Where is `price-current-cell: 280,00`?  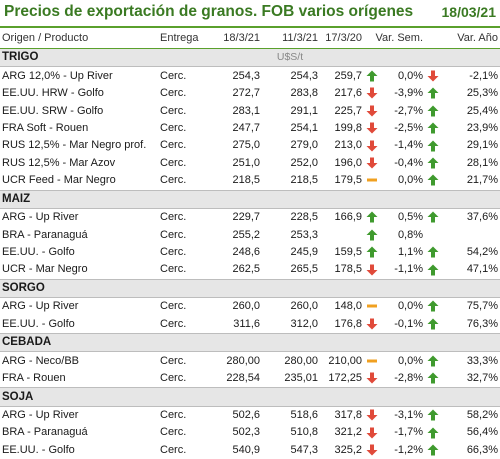
price-current-cell: 280,00 is located at coordinates (239, 361).